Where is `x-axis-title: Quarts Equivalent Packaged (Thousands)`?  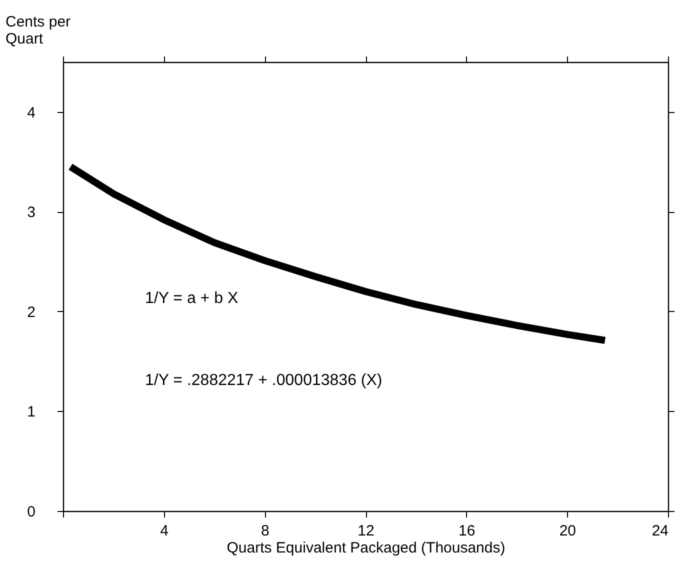 x-axis-title: Quarts Equivalent Packaged (Thousands) is located at coordinates (366, 548).